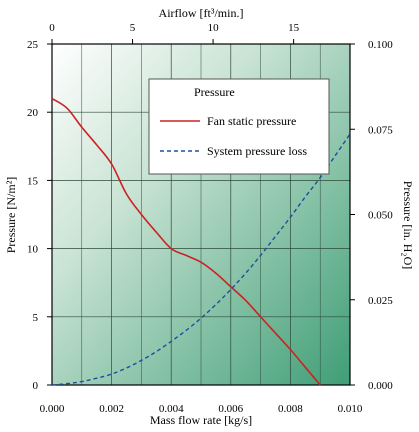  Describe the element at coordinates (257, 151) in the screenshot. I see `legend-label-system-pressure-loss: System pressure loss` at that location.